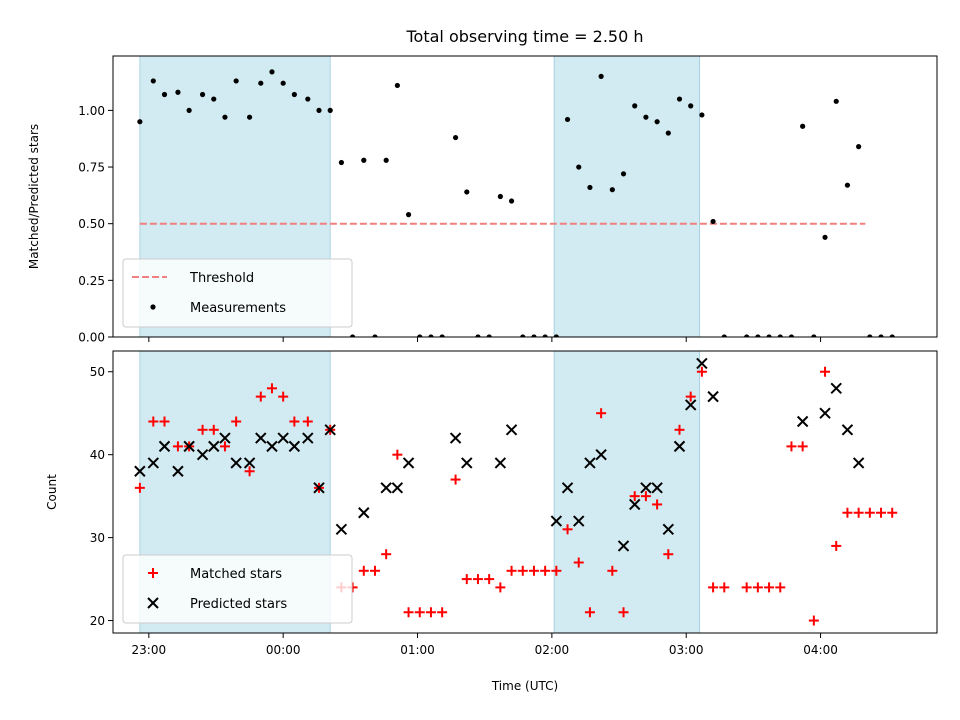 The height and width of the screenshot is (720, 960). What do you see at coordinates (237, 589) in the screenshot?
I see `legend-box` at bounding box center [237, 589].